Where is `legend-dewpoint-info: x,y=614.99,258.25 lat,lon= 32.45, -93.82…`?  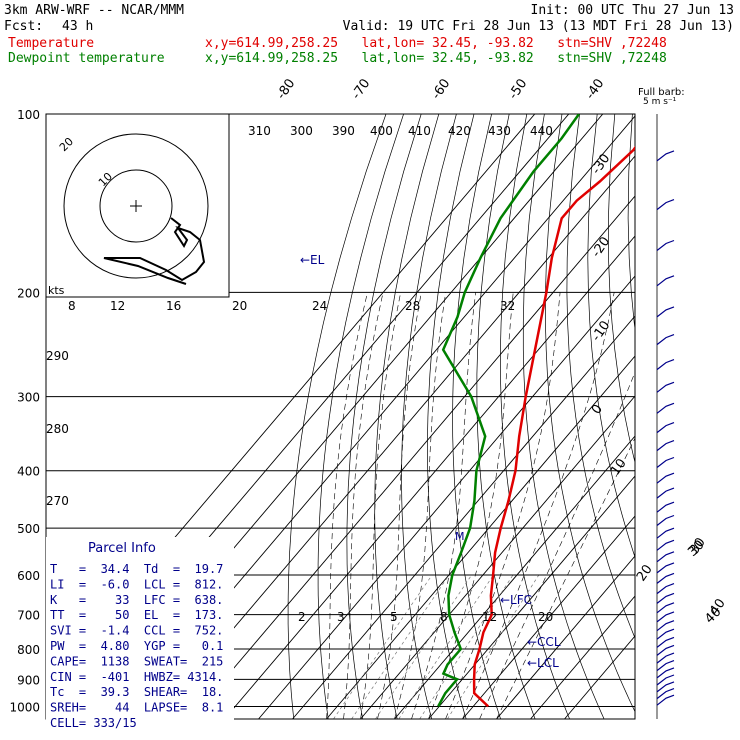
legend-dewpoint-info: x,y=614.99,258.25 lat,lon= 32.45, -93.82… is located at coordinates (436, 58).